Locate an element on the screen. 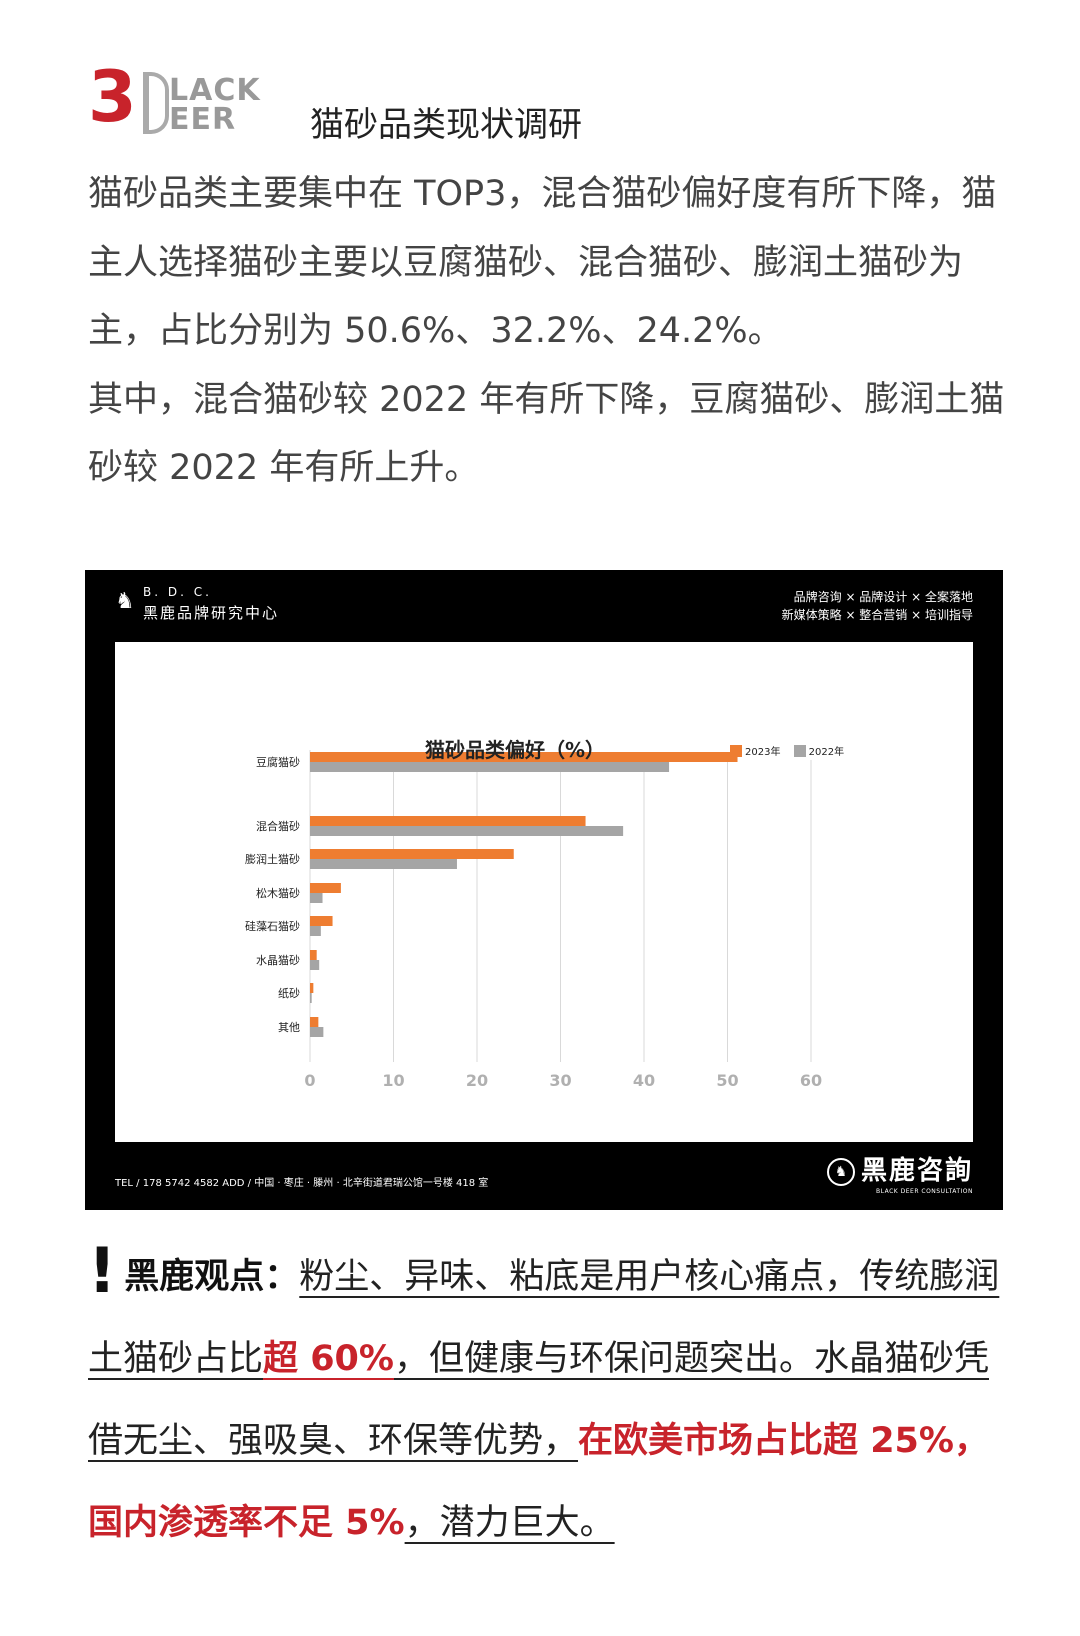  legend-swatch-2023 is located at coordinates (736, 751).